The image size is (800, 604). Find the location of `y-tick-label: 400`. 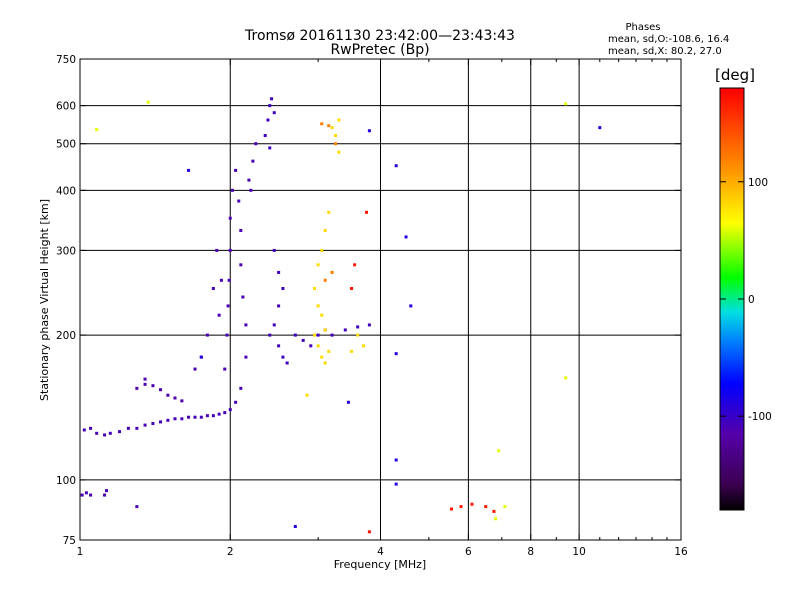

y-tick-label: 400 is located at coordinates (66, 191).